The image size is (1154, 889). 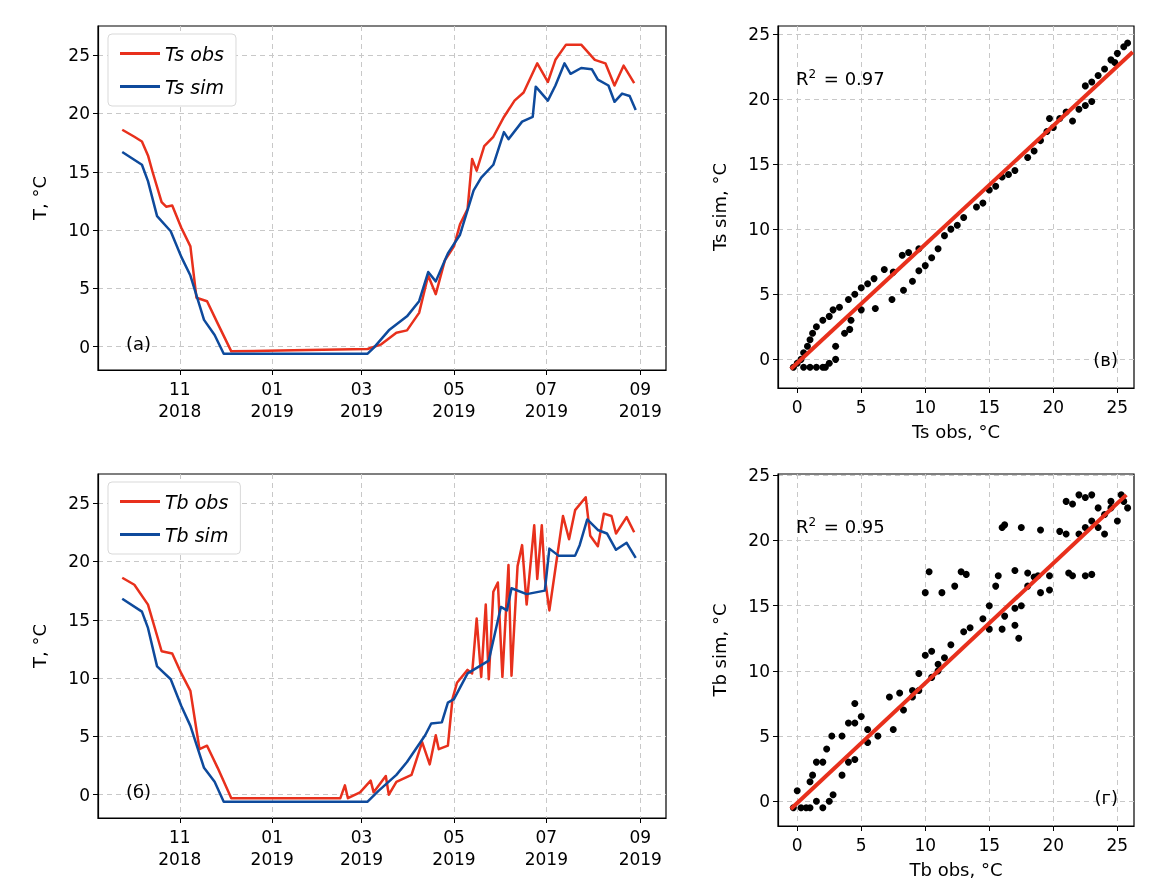 What do you see at coordinates (194, 86) in the screenshot?
I see `legend-label: Ts sim` at bounding box center [194, 86].